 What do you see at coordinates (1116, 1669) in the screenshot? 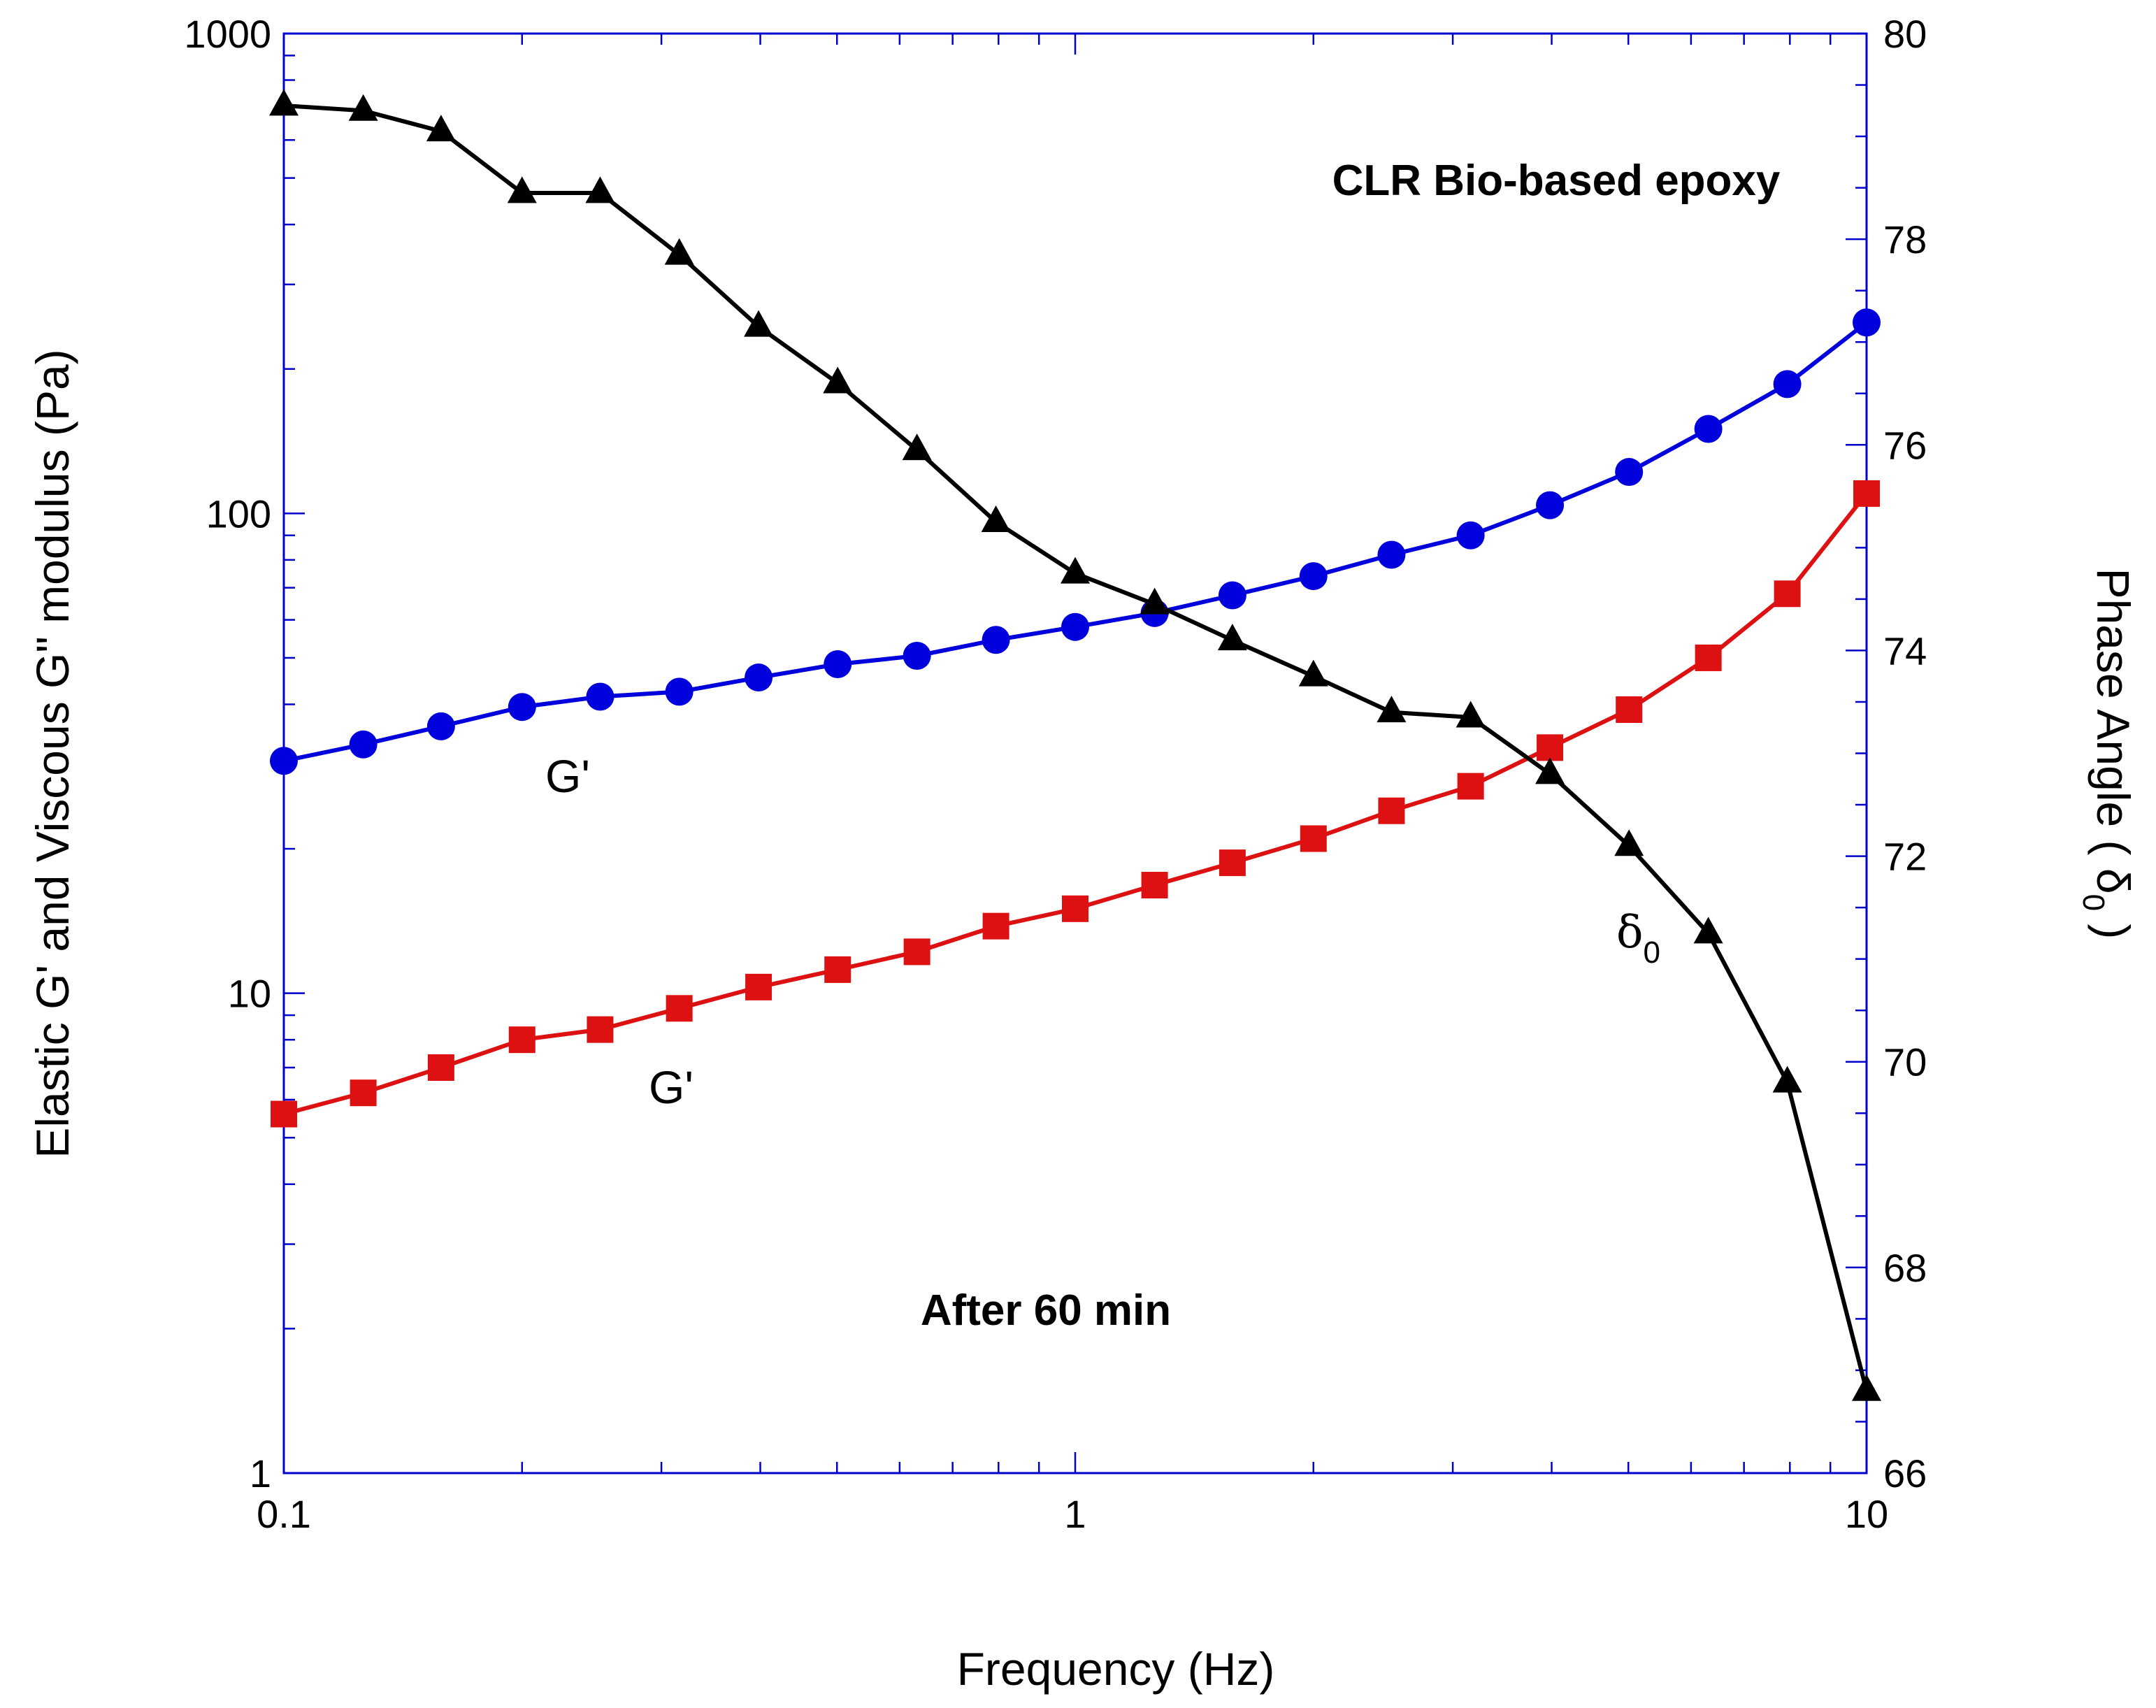
I see `x-axis-title: Frequency (Hz)` at bounding box center [1116, 1669].